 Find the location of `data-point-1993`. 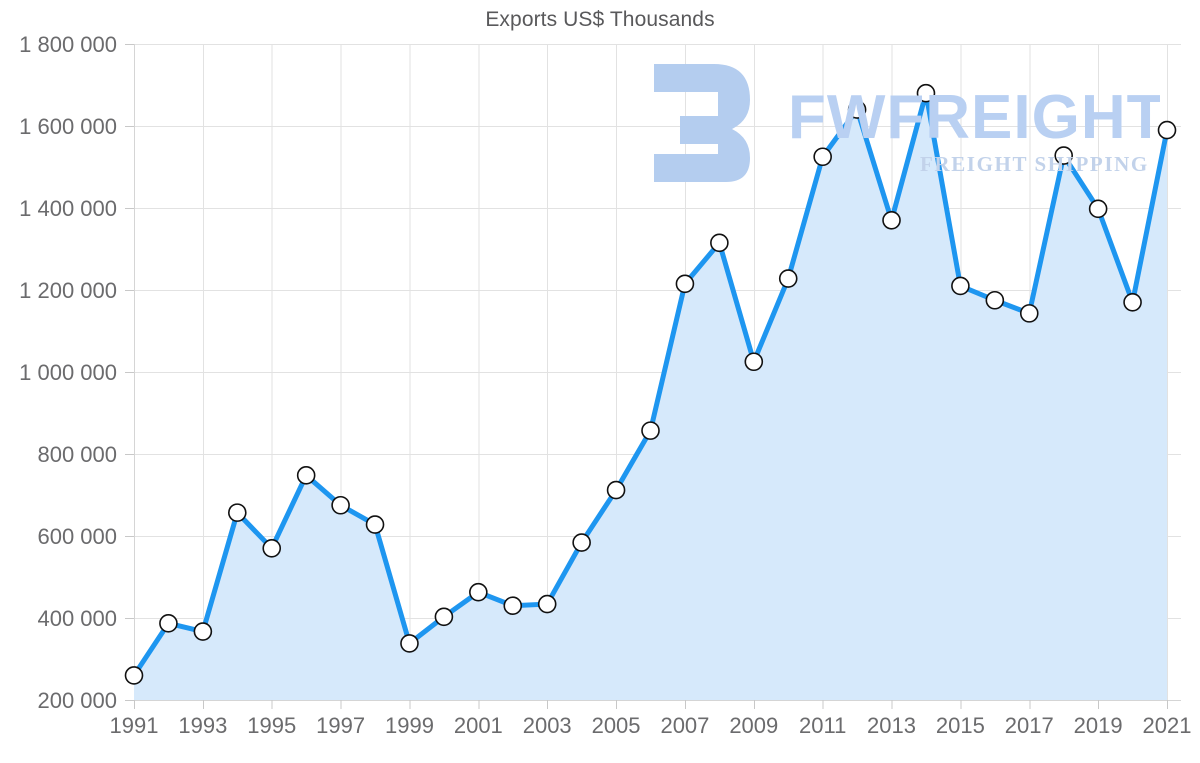

data-point-1993 is located at coordinates (203, 631).